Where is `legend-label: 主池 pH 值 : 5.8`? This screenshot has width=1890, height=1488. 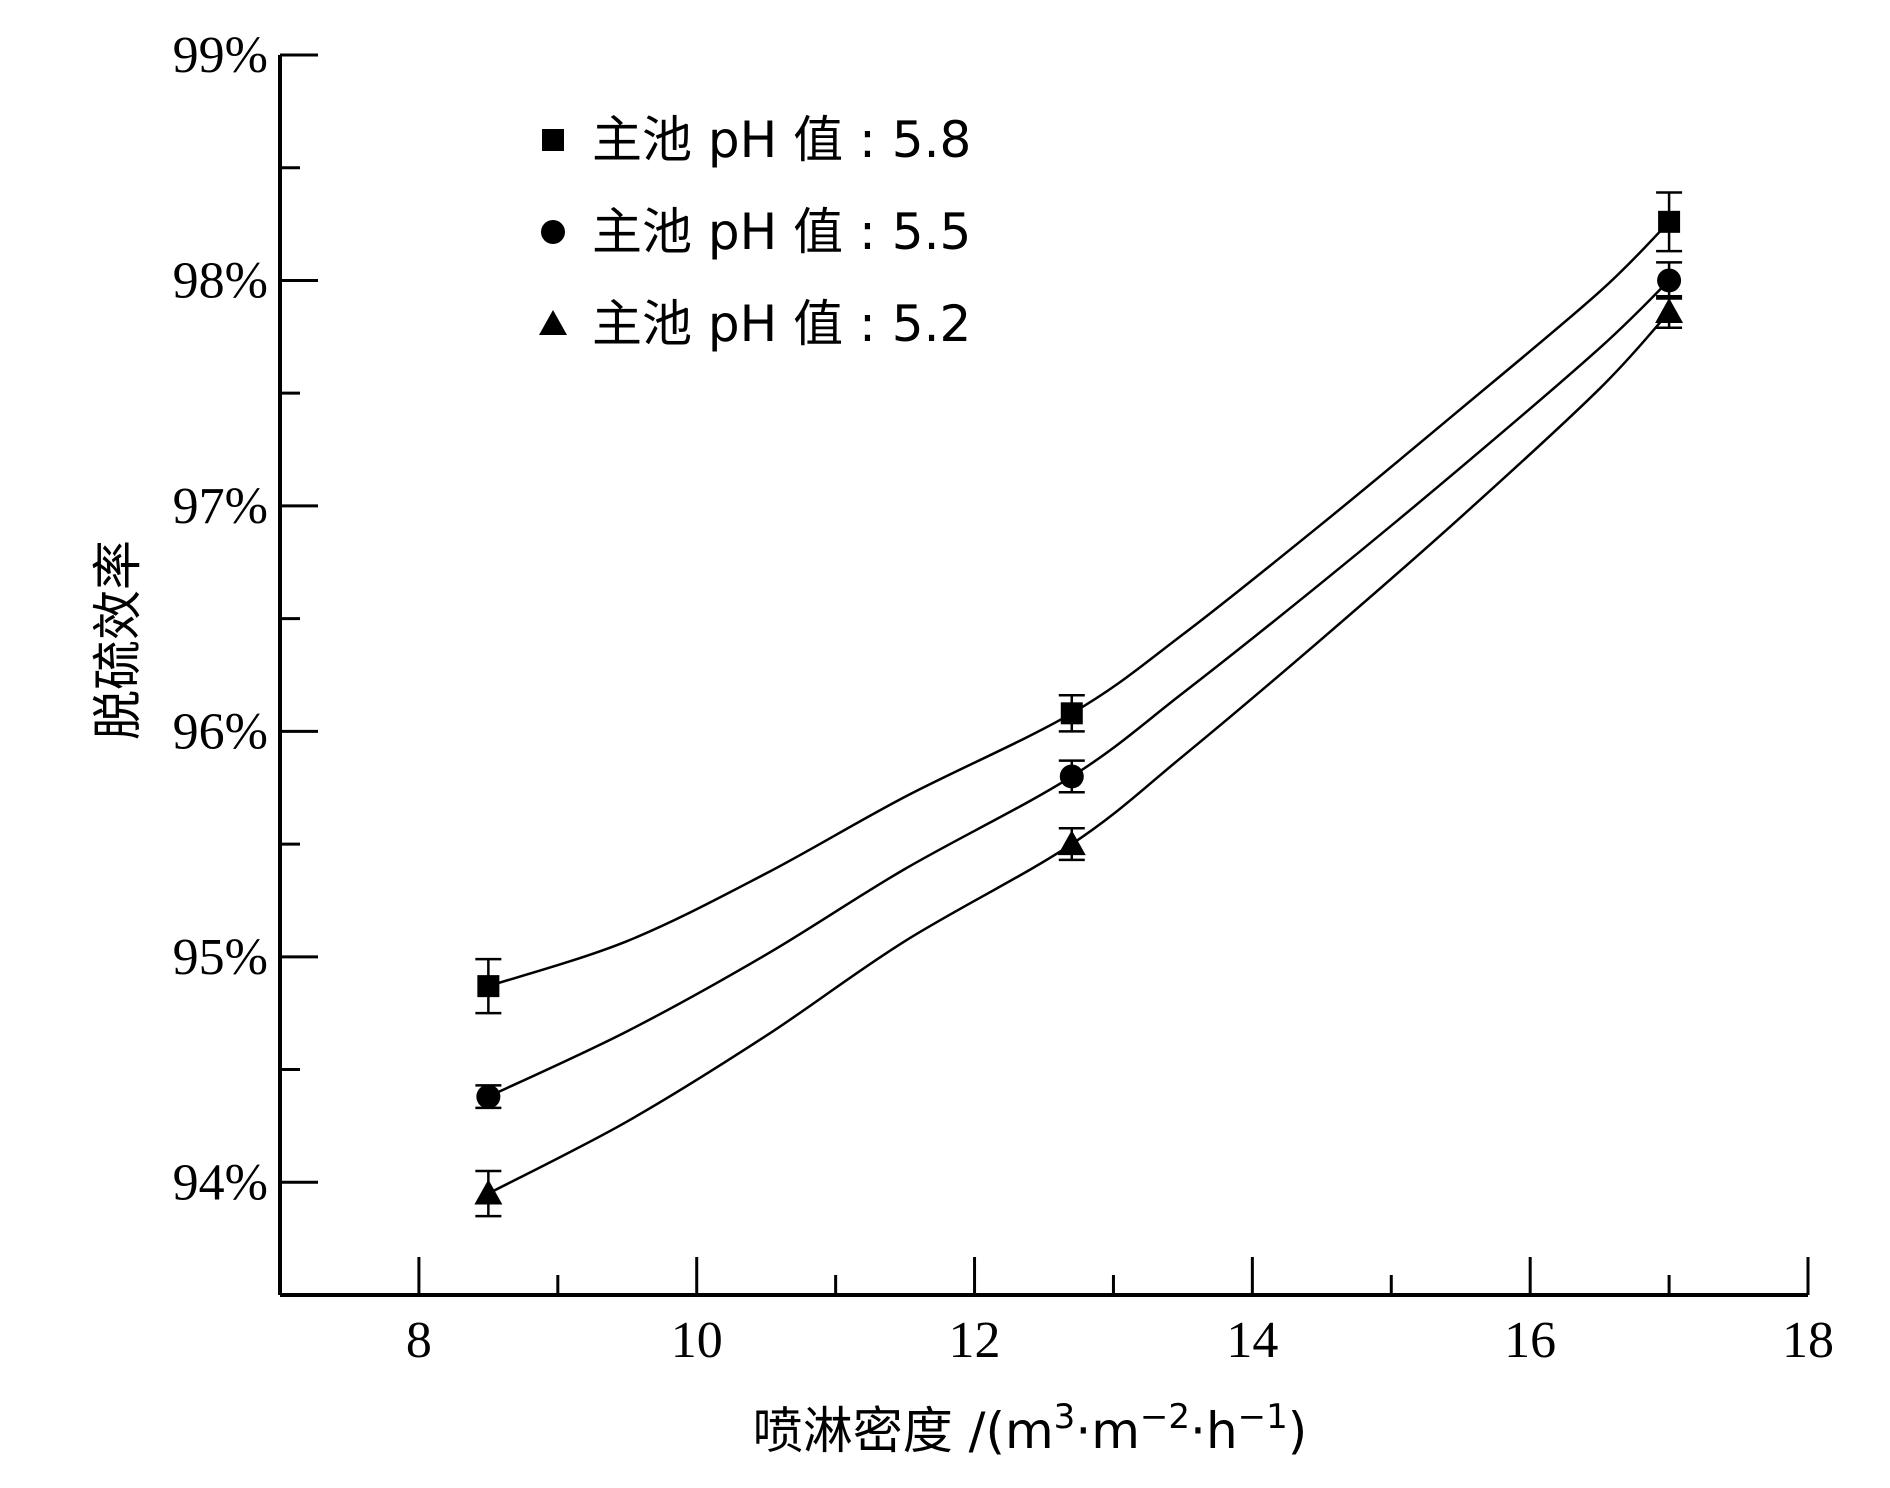 legend-label: 主池 pH 值 : 5.8 is located at coordinates (781, 140).